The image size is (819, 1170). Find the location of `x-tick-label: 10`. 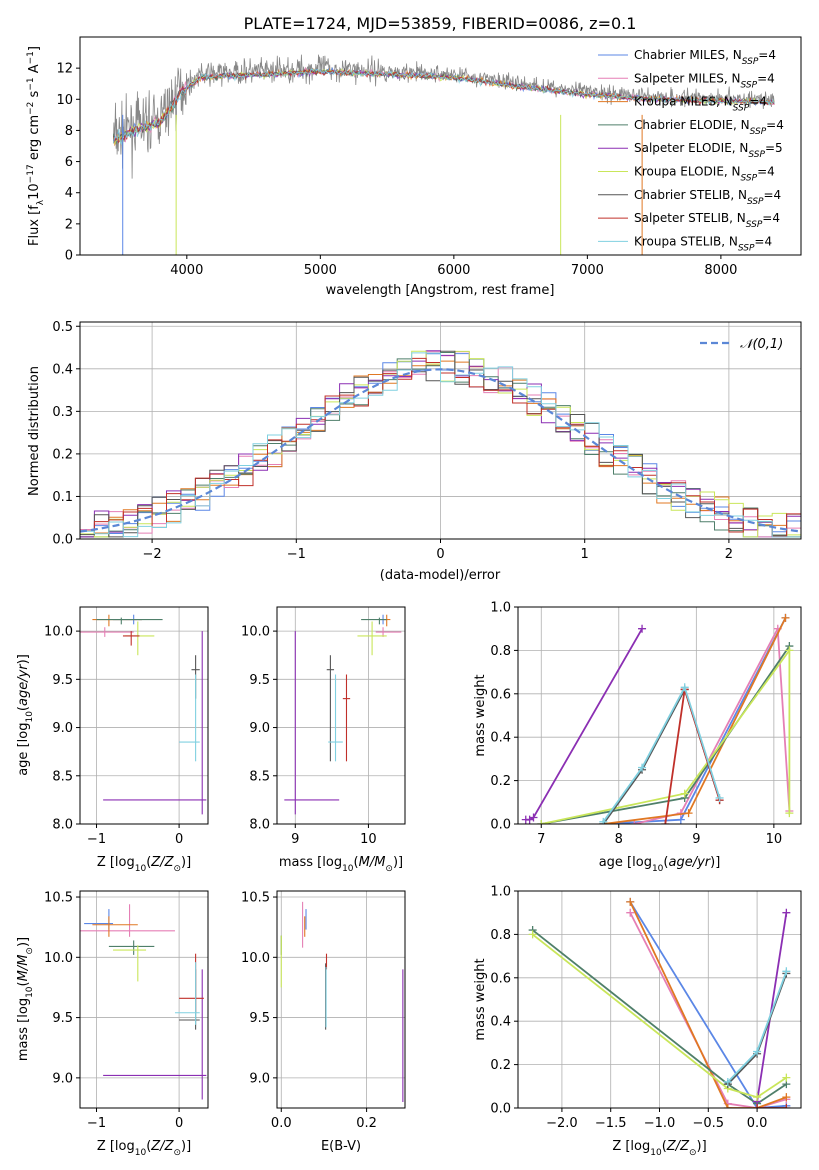

x-tick-label: 10 is located at coordinates (368, 839).